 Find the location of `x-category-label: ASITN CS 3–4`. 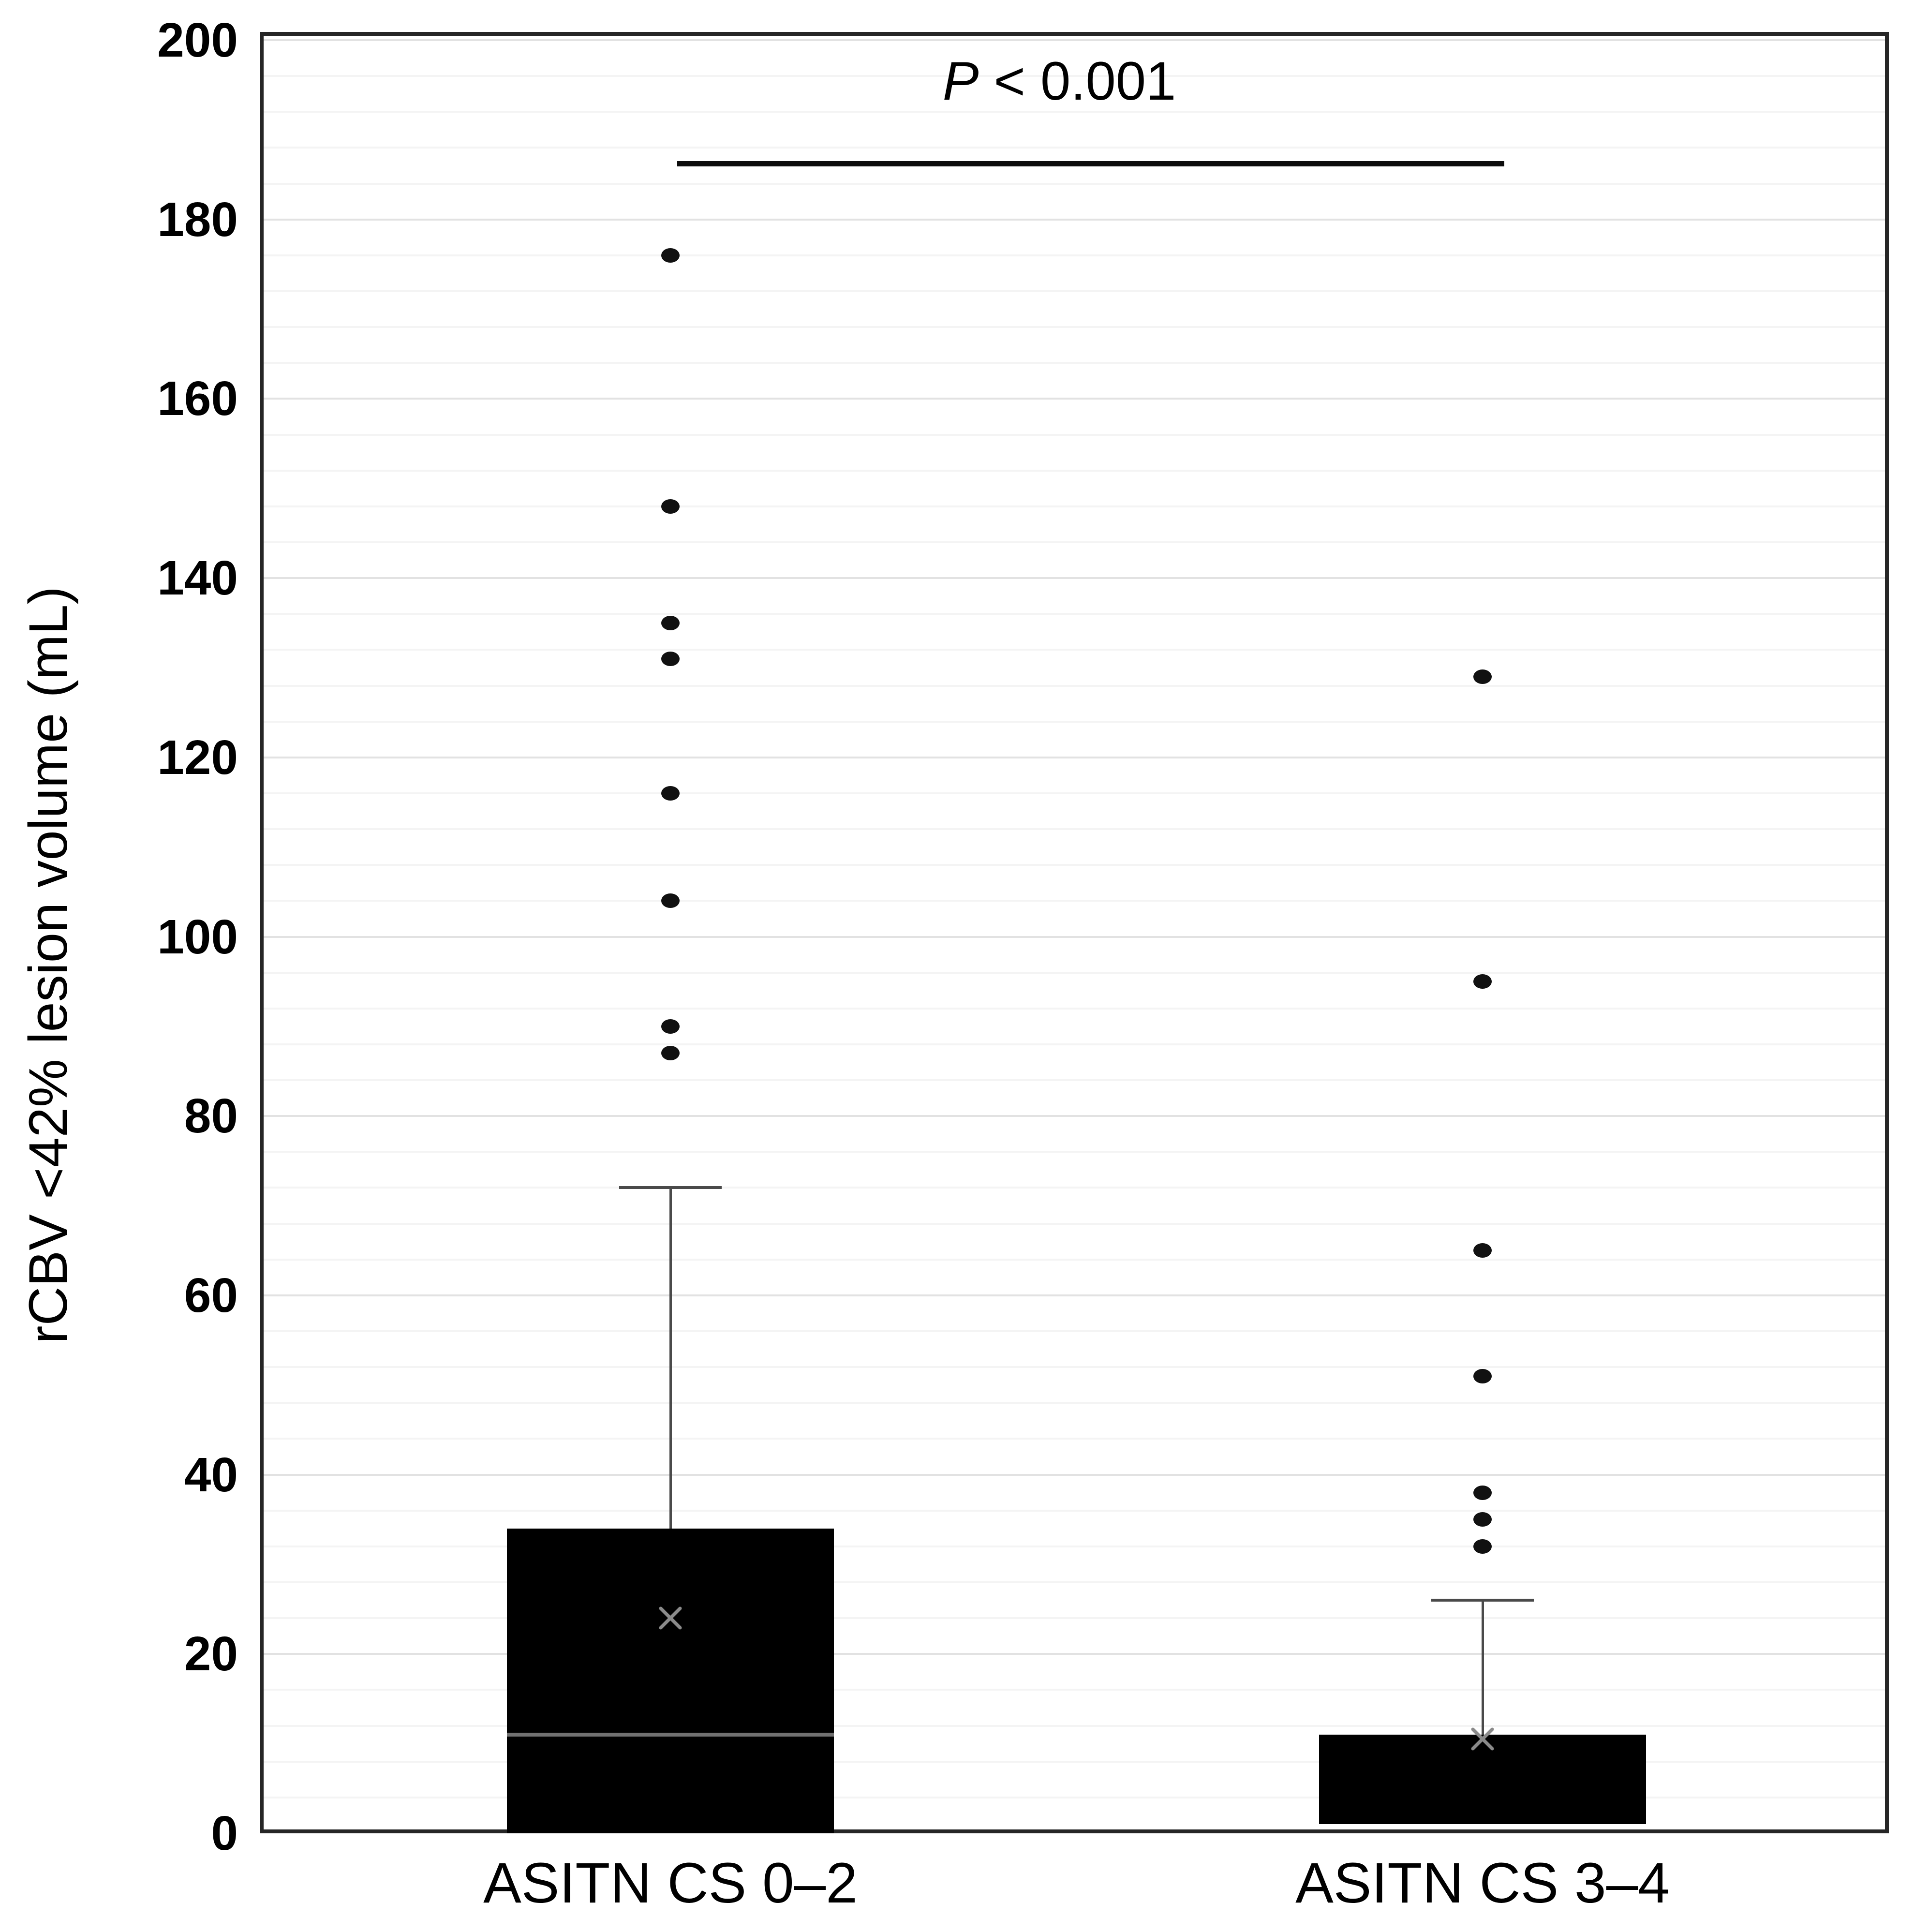

x-category-label: ASITN CS 3–4 is located at coordinates (1482, 1883).